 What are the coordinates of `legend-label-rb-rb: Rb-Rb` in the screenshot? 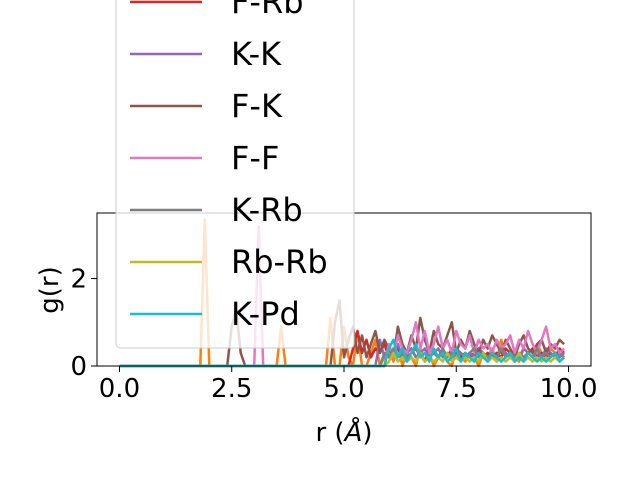 It's located at (279, 262).